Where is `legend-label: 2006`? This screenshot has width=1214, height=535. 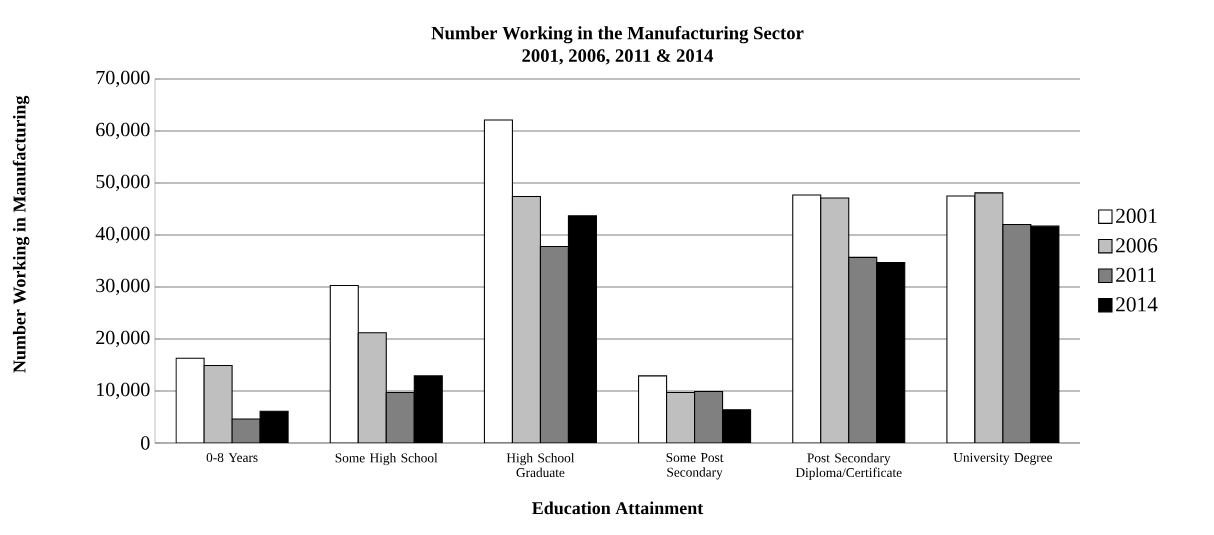 legend-label: 2006 is located at coordinates (1137, 245).